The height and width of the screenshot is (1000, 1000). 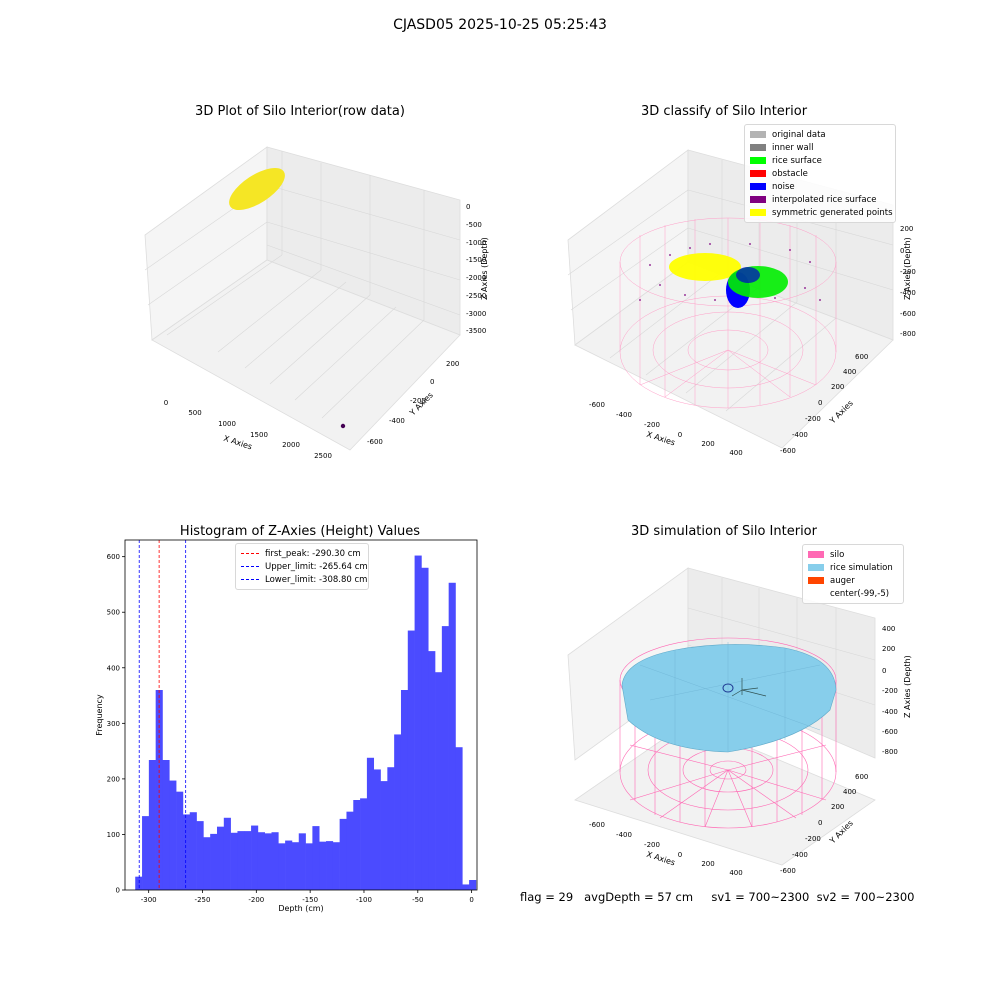 What do you see at coordinates (316, 566) in the screenshot?
I see `legend-label: Upper_limit: -265.64 cm` at bounding box center [316, 566].